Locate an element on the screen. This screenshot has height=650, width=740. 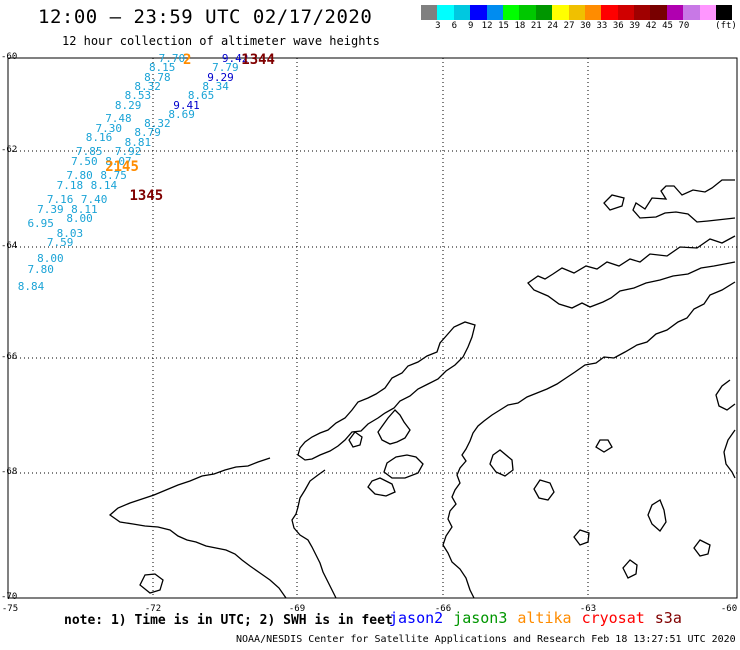
wave-height-value: 9.41 is located at coordinates (186, 105).